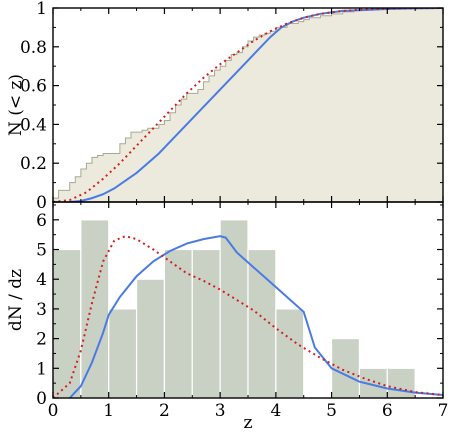 The image size is (450, 434). What do you see at coordinates (41, 340) in the screenshot?
I see `y-tick-label: 2` at bounding box center [41, 340].